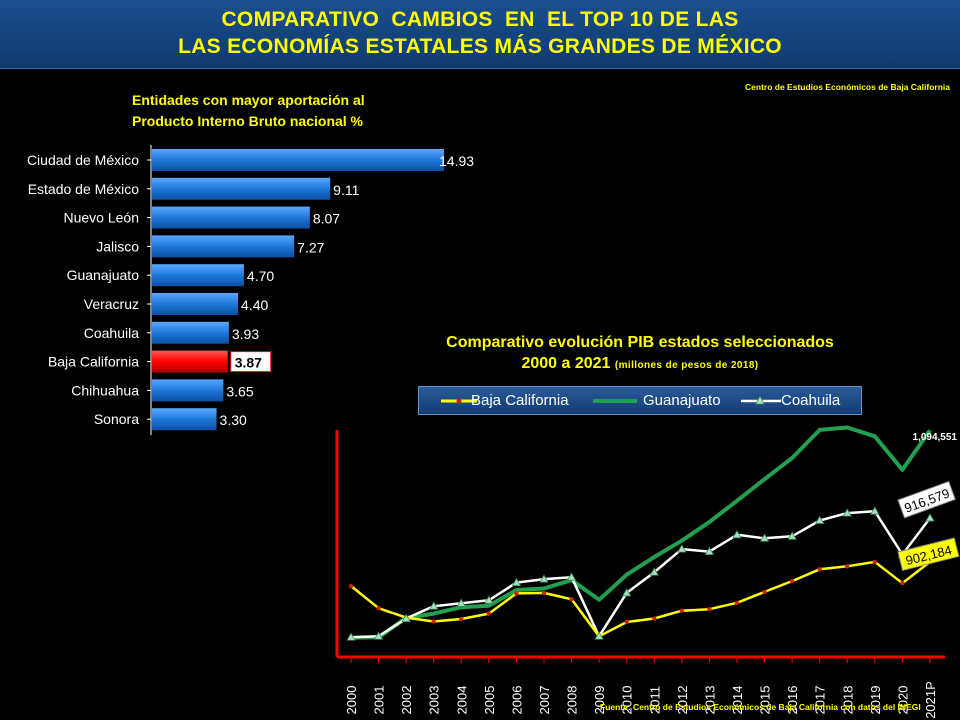 This screenshot has width=960, height=720. Describe the element at coordinates (875, 700) in the screenshot. I see `x-tick-label: 2019` at that location.